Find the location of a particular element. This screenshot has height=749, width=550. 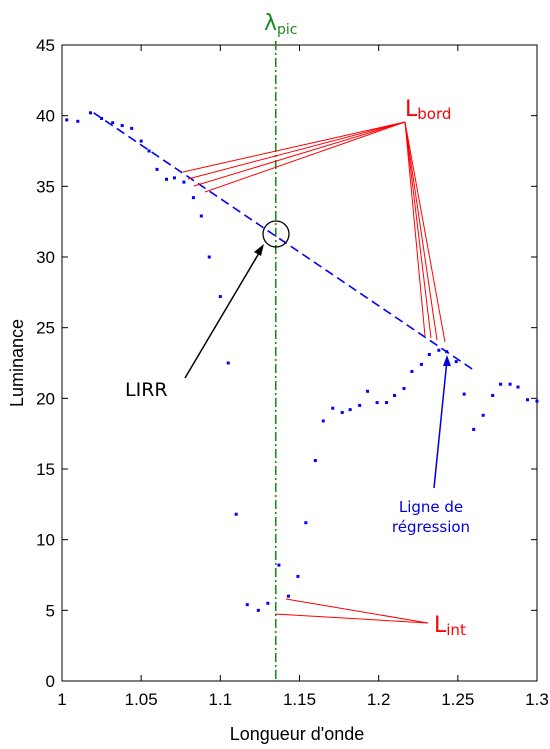

regression-label-line2: régression is located at coordinates (431, 527).